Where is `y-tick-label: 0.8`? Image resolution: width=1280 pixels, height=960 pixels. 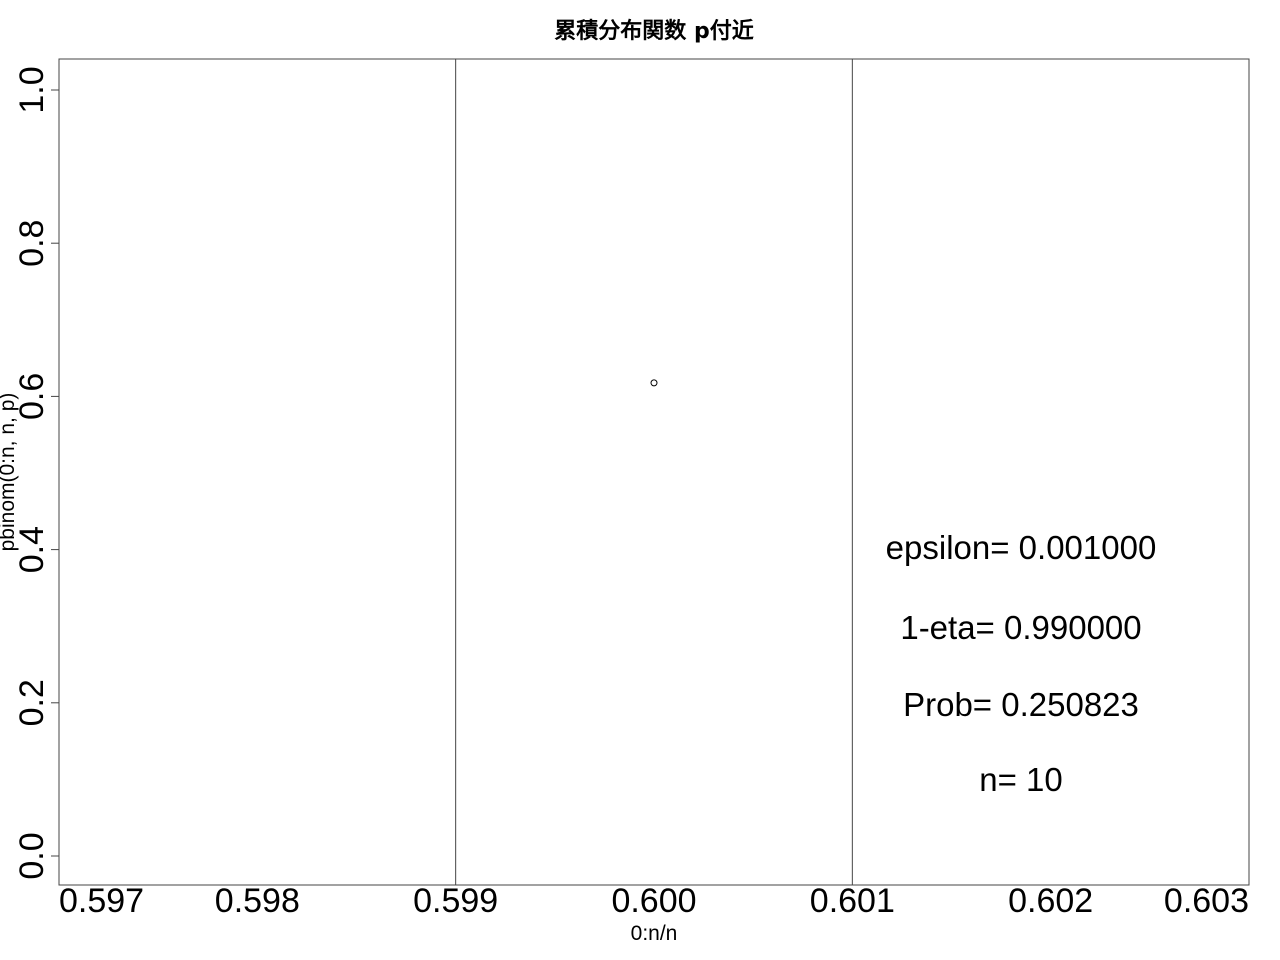
y-tick-label: 0.8 is located at coordinates (32, 243).